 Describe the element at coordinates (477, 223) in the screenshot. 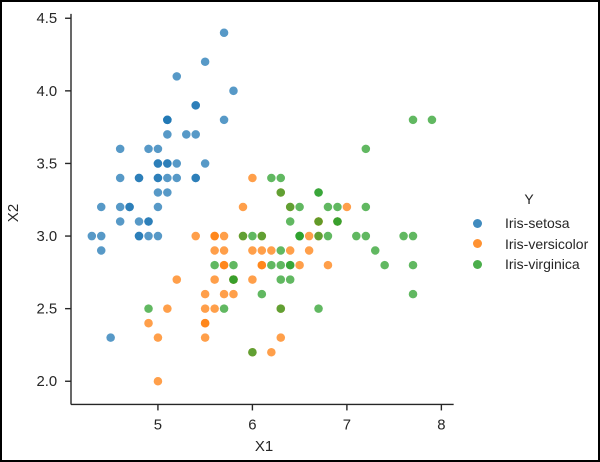

I see `setosa-marker-icon` at that location.